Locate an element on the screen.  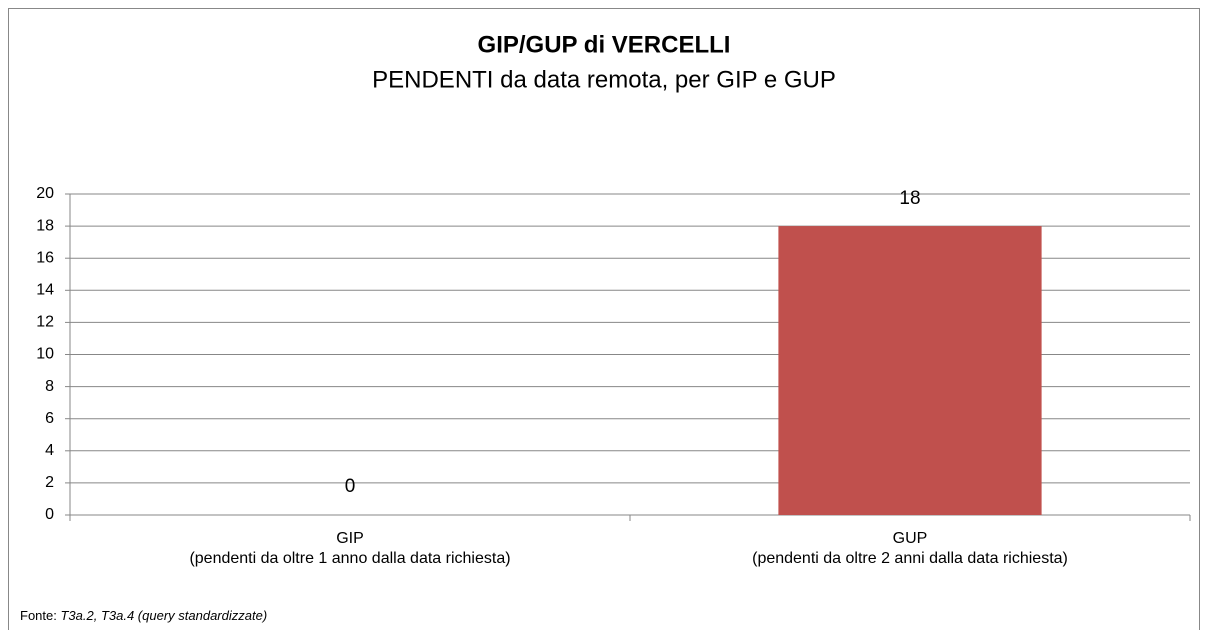
y-tick-label: 20 is located at coordinates (45, 193).